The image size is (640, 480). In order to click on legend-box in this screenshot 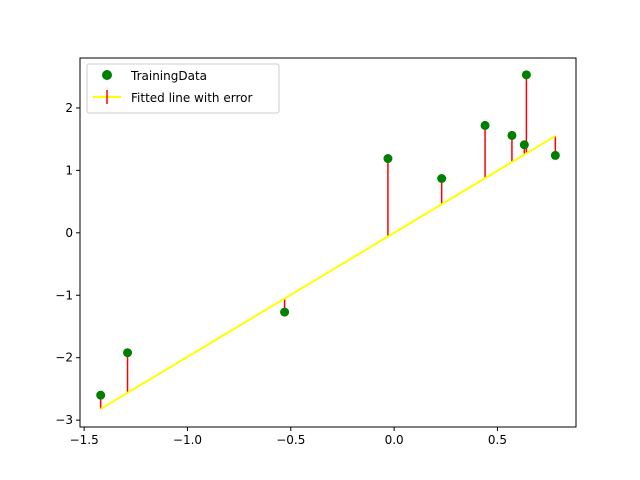, I will do `click(183, 88)`.